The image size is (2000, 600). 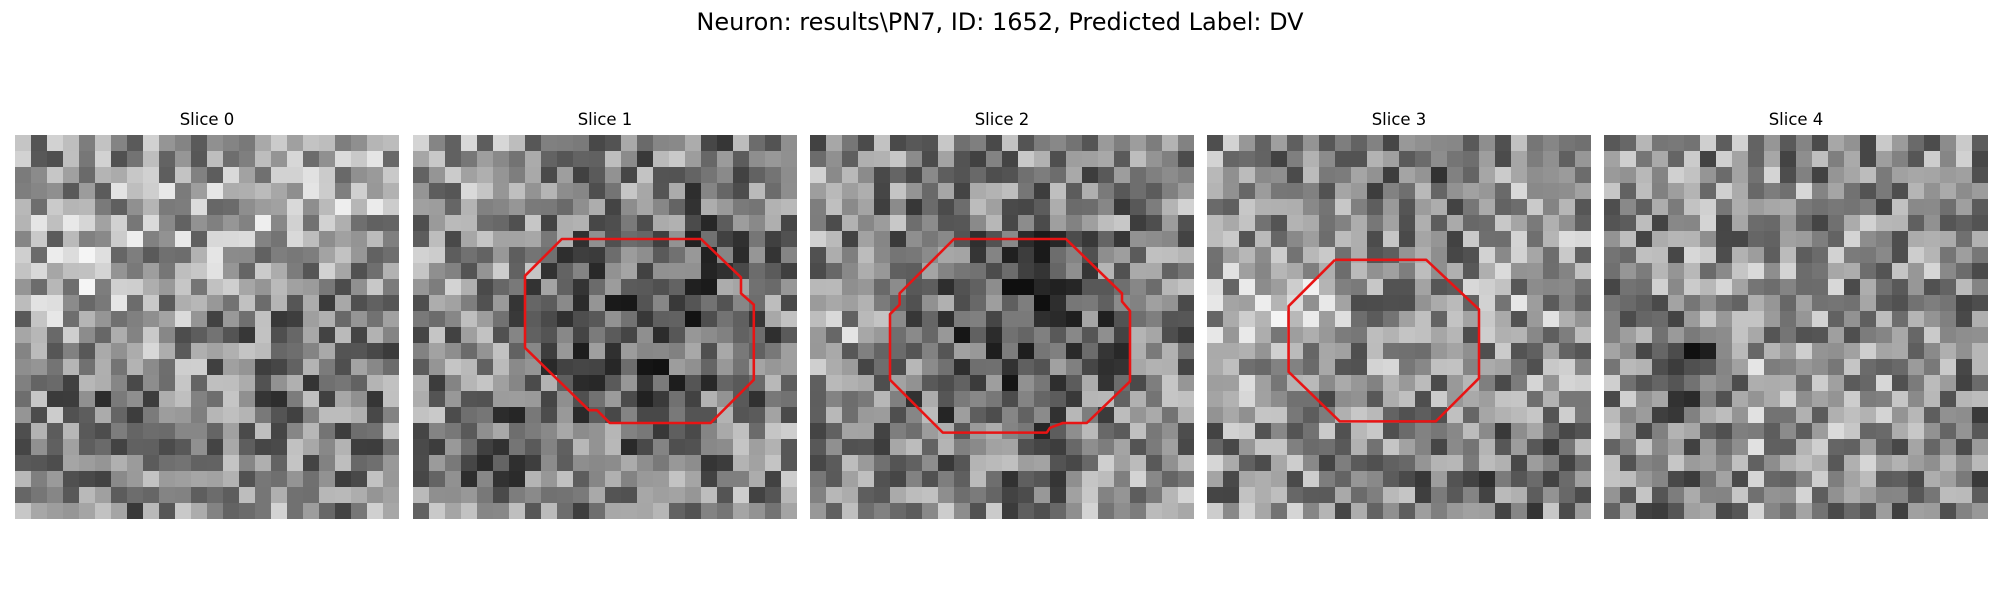 What do you see at coordinates (1002, 119) in the screenshot?
I see `slice-title: Slice 2` at bounding box center [1002, 119].